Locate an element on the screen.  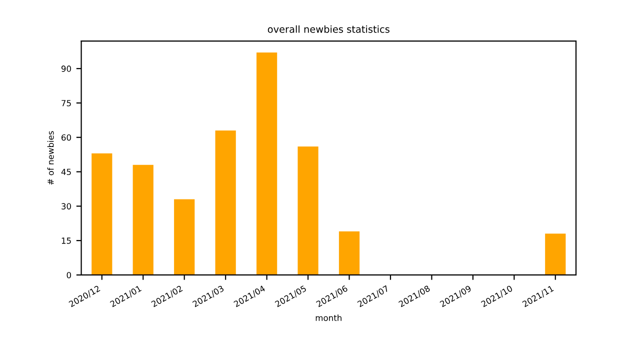
y-tick-label: 90 is located at coordinates (66, 69).